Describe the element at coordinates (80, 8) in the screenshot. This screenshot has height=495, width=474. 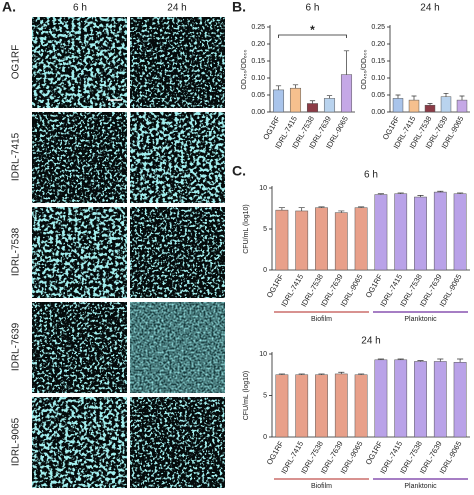
I see `column-header: 6 h` at that location.